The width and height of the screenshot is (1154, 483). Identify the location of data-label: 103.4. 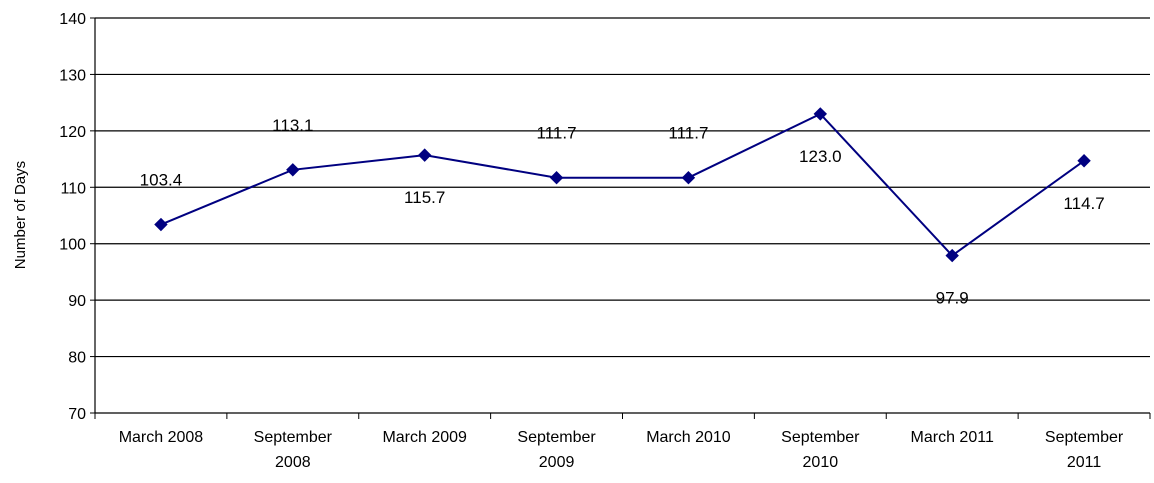
(161, 180).